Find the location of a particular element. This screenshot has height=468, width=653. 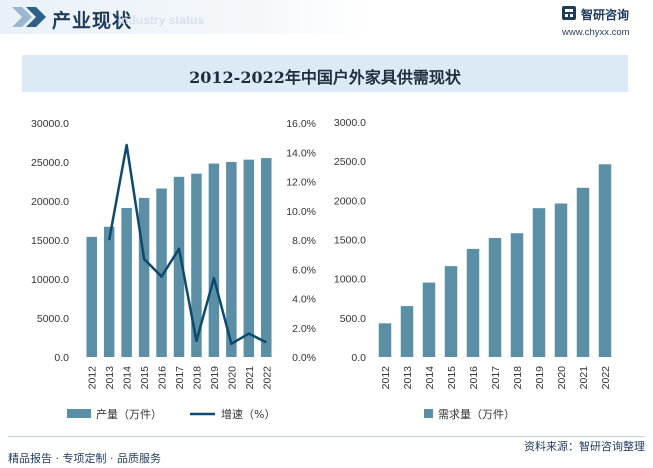

production-bar-2022 is located at coordinates (266, 257).